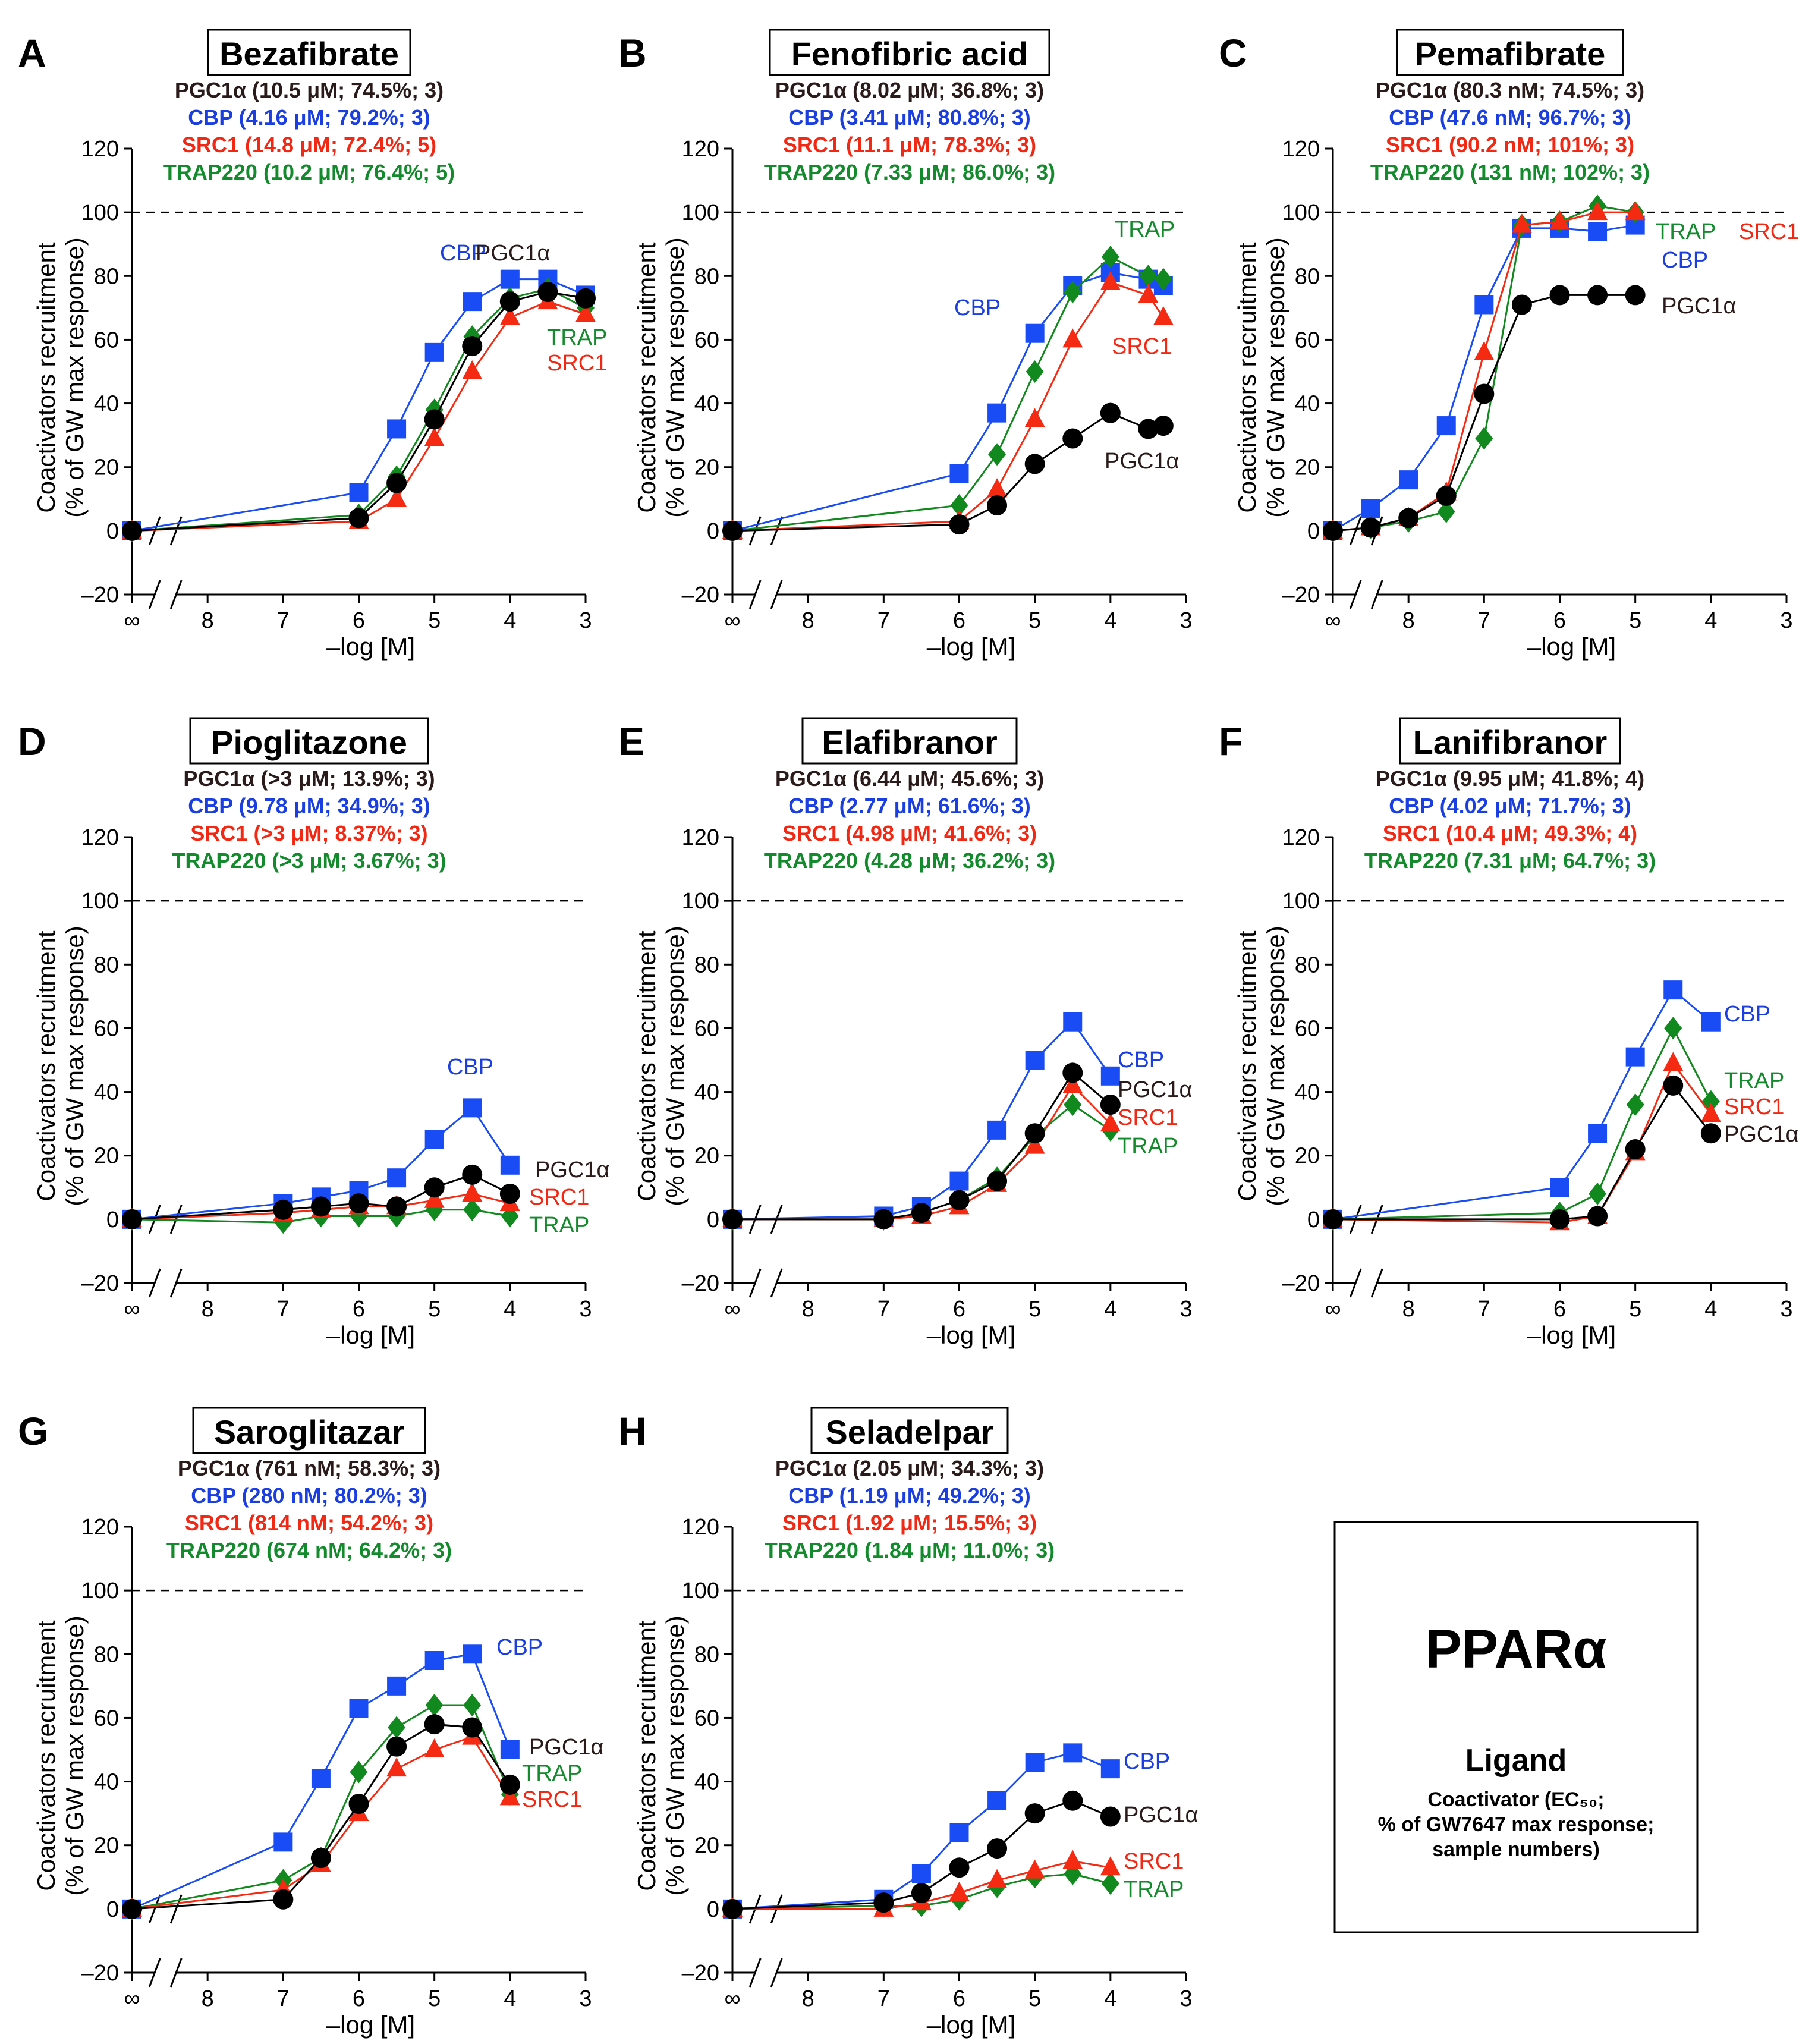 Image resolution: width=1818 pixels, height=2044 pixels. I want to click on chart-title: Fenofibric acid, so click(909, 54).